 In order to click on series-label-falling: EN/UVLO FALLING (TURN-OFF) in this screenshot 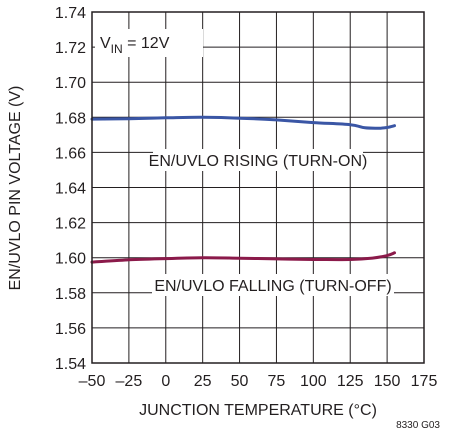, I will do `click(272, 286)`.